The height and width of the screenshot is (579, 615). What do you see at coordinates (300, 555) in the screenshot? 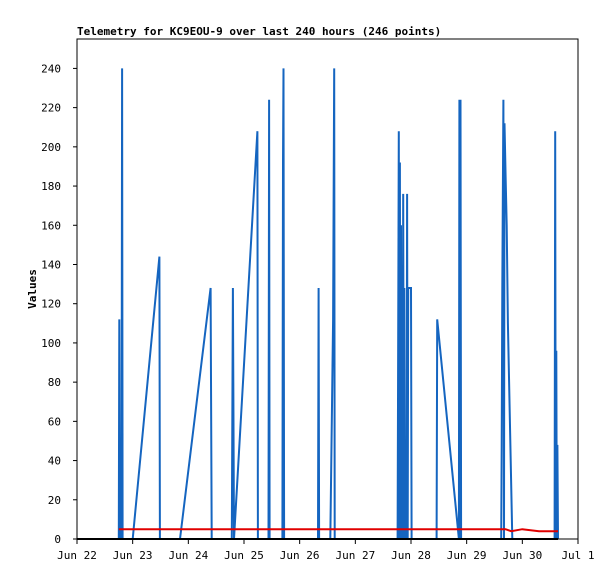
I see `x-tick-label: Jun 26` at bounding box center [300, 555].